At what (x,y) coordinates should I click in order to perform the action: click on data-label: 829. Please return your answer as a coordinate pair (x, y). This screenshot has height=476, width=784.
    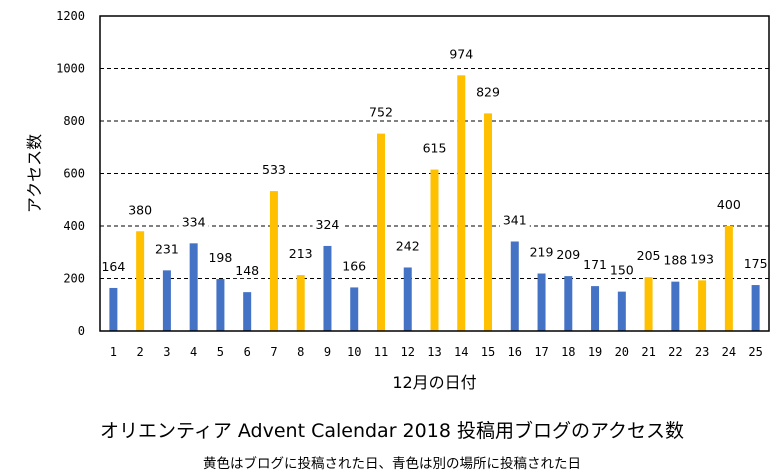
    Looking at the image, I should click on (488, 91).